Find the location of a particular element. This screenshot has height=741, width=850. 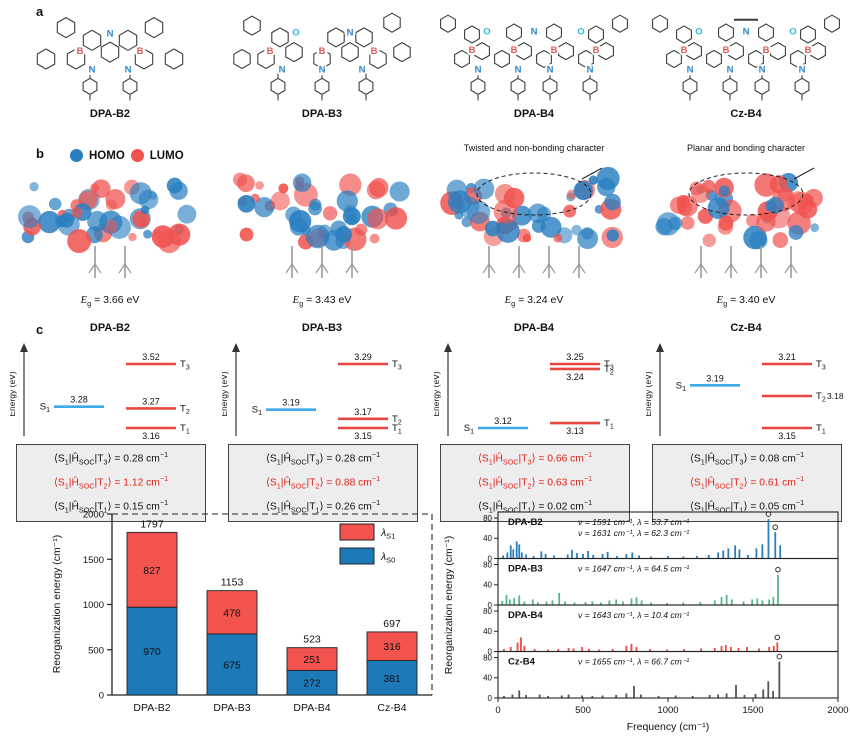

svg-text: 80 is located at coordinates (487, 564).